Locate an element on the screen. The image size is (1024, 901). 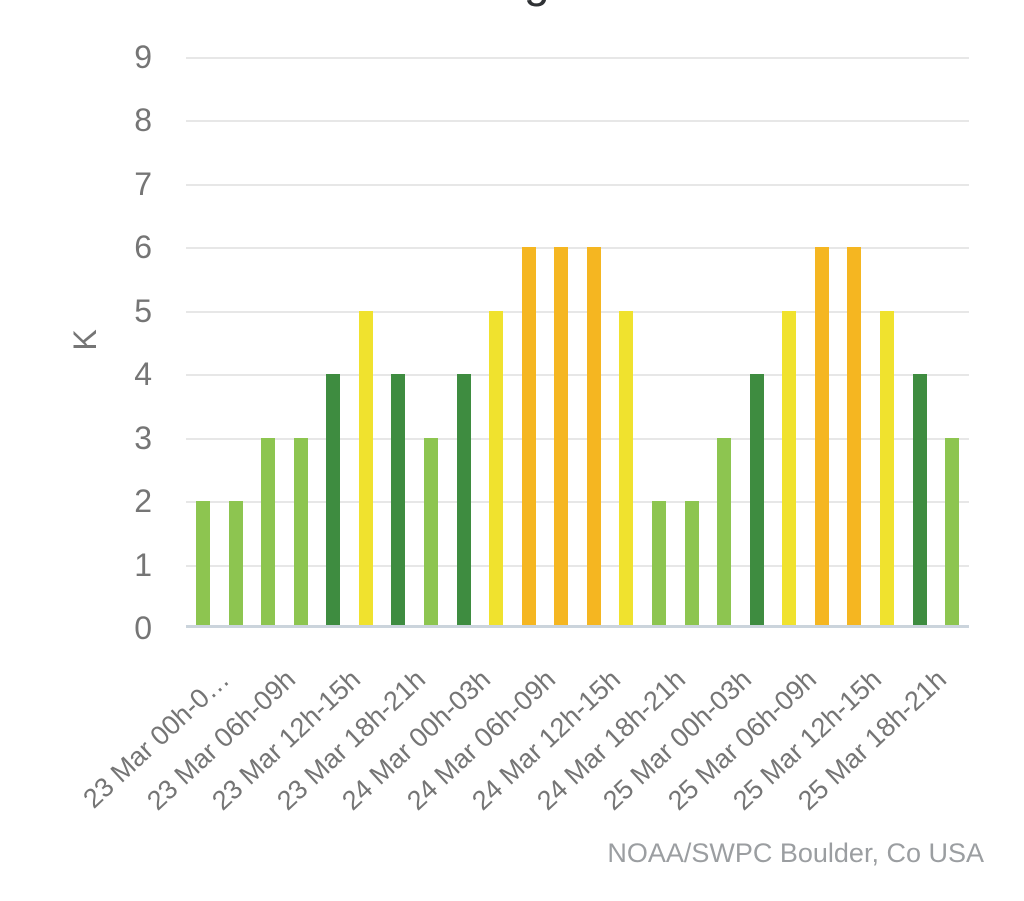
gridline-k4 is located at coordinates (577, 375).